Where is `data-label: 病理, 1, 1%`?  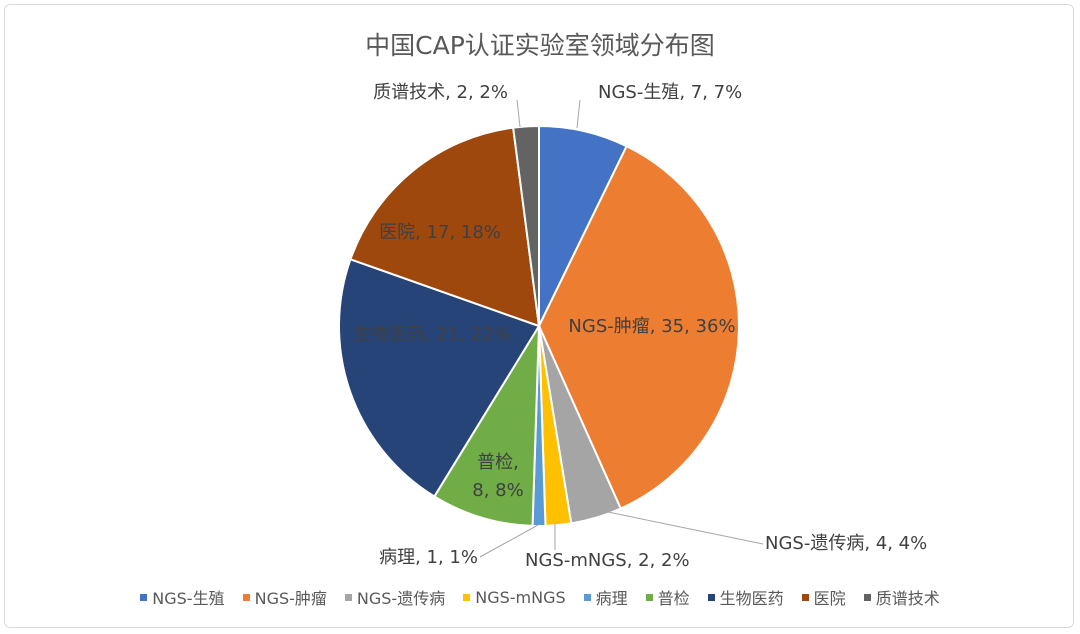 data-label: 病理, 1, 1% is located at coordinates (428, 557).